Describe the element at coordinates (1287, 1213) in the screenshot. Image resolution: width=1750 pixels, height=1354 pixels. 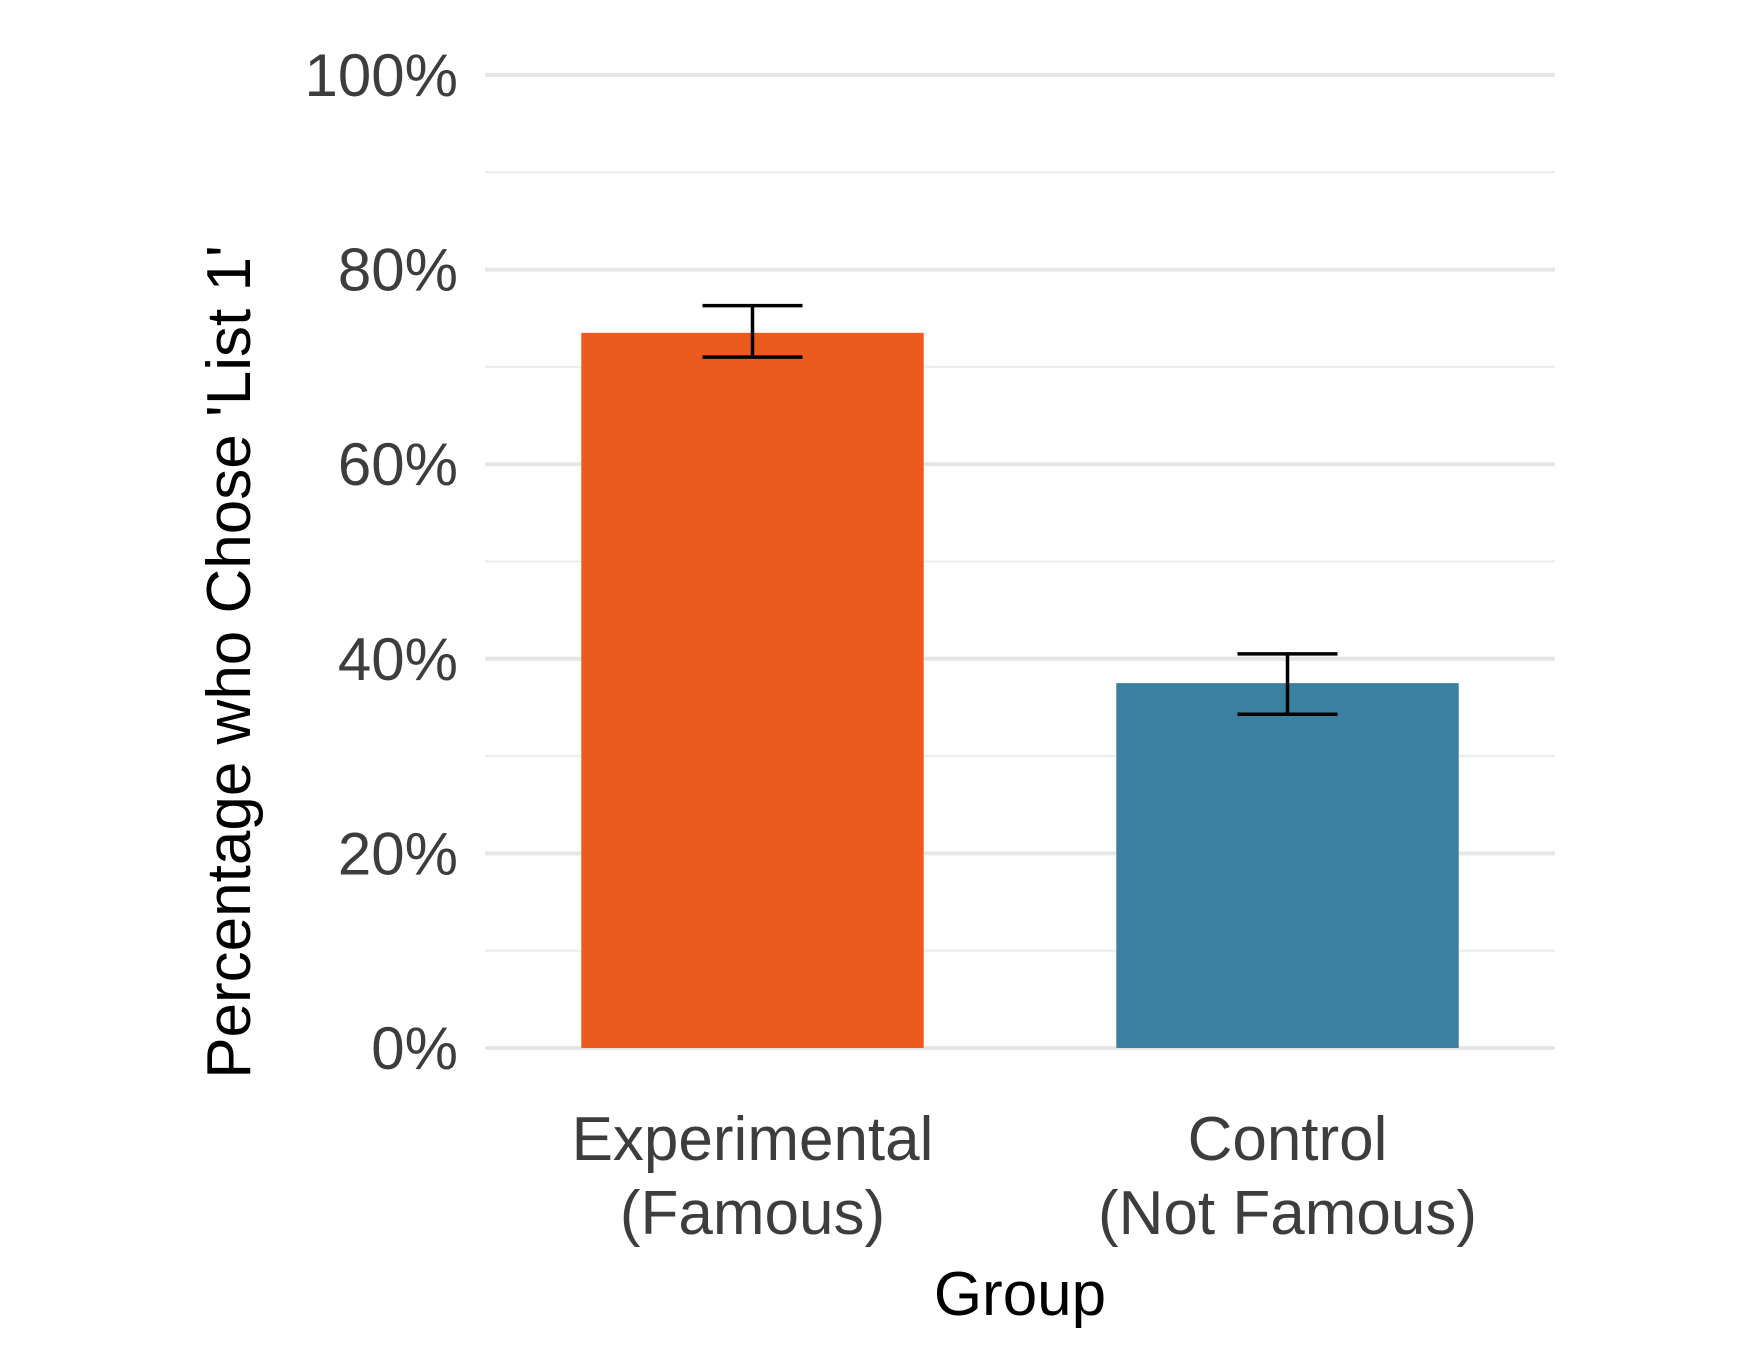
I see `x-tick-label: (Not Famous)` at that location.